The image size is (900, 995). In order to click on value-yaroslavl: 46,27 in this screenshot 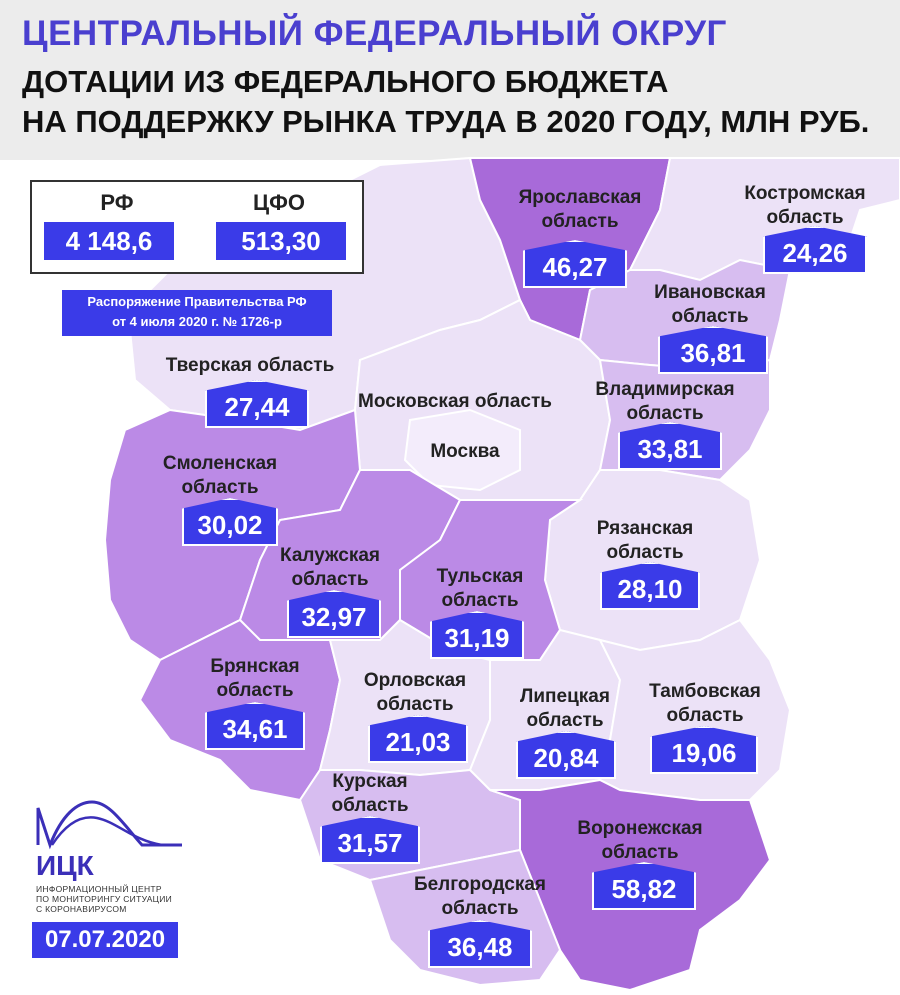, I will do `click(575, 264)`.